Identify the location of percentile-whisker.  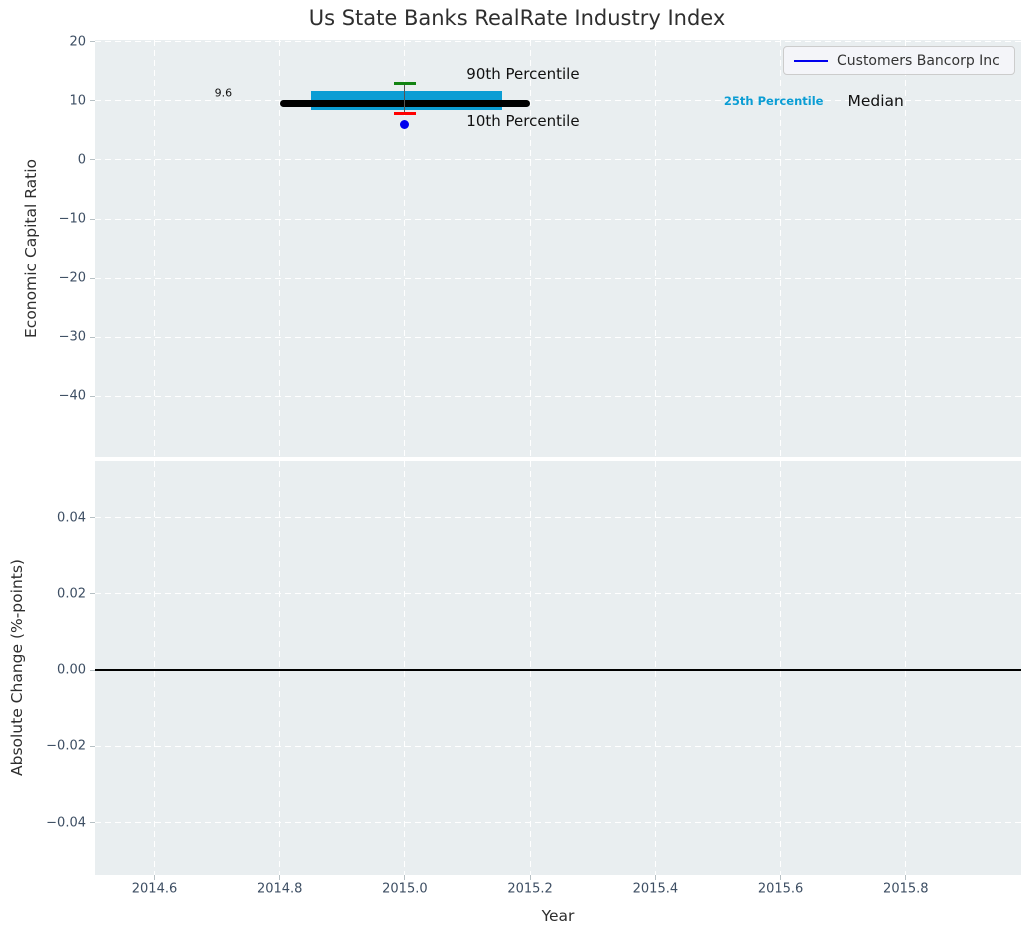
(405, 98).